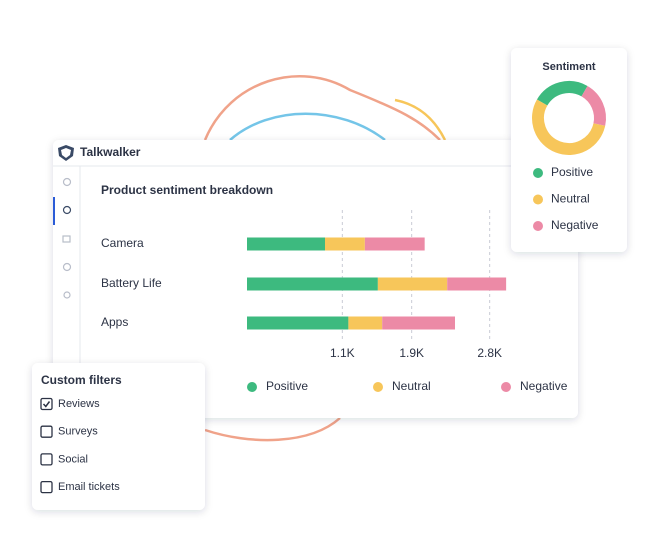 The height and width of the screenshot is (543, 658). I want to click on logo, so click(66, 153).